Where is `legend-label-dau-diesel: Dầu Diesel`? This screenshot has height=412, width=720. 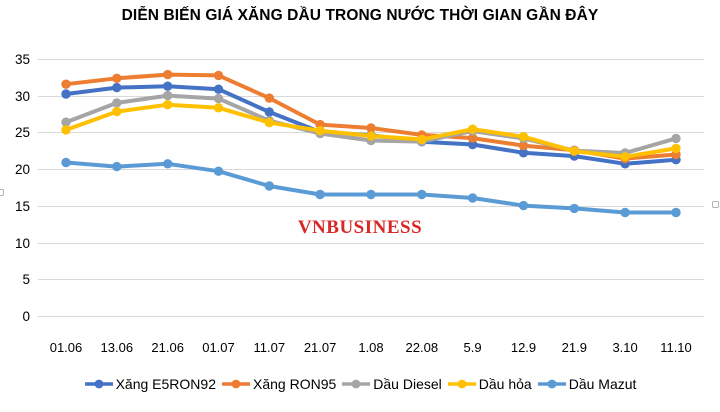 legend-label-dau-diesel: Dầu Diesel is located at coordinates (407, 384).